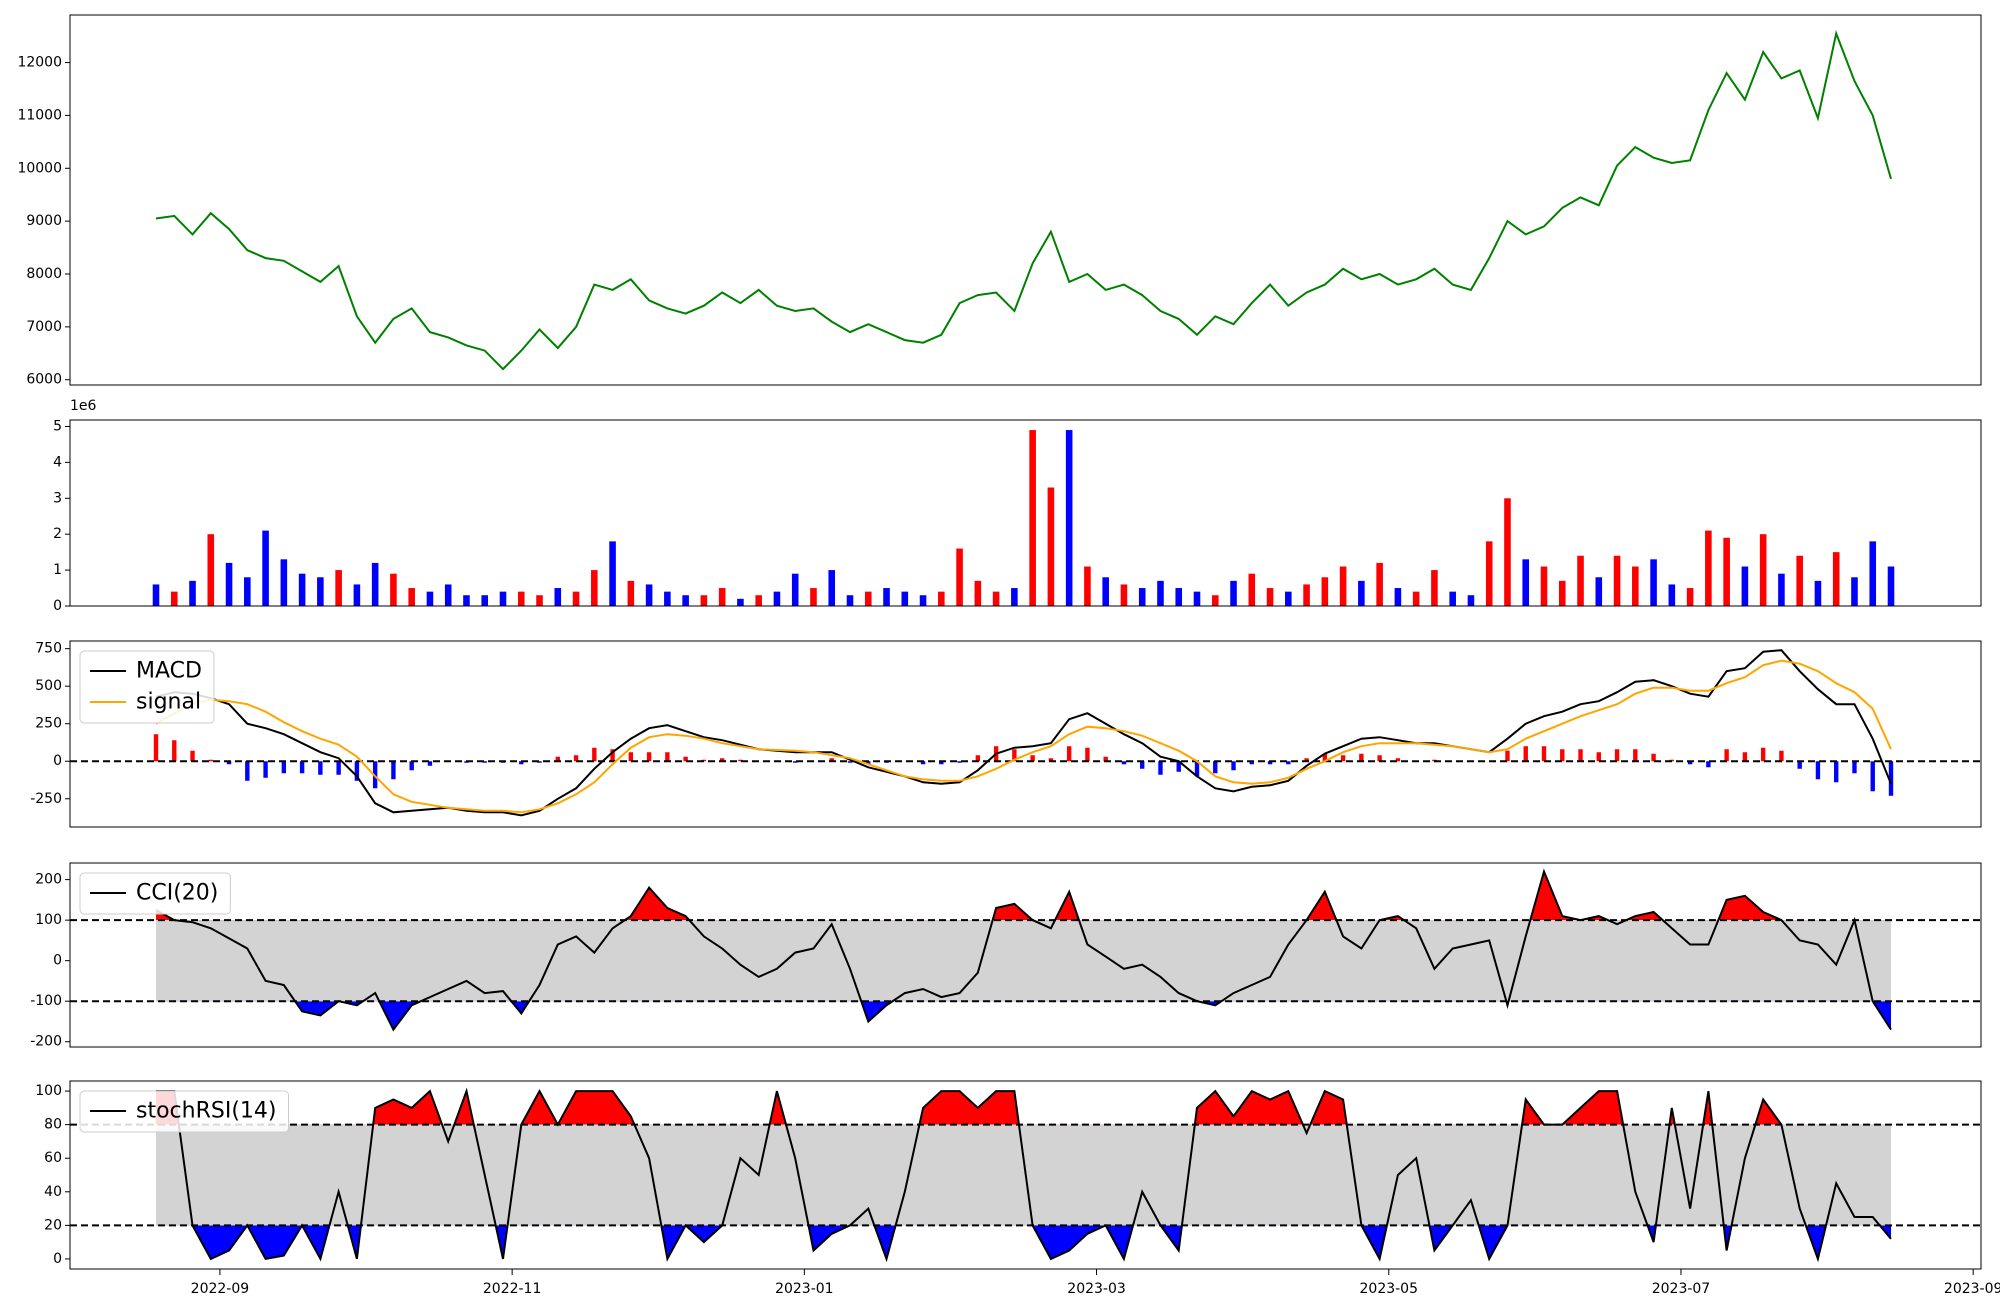 Image resolution: width=2000 pixels, height=1300 pixels. What do you see at coordinates (46, 1042) in the screenshot?
I see `y-tick-label: -200` at bounding box center [46, 1042].